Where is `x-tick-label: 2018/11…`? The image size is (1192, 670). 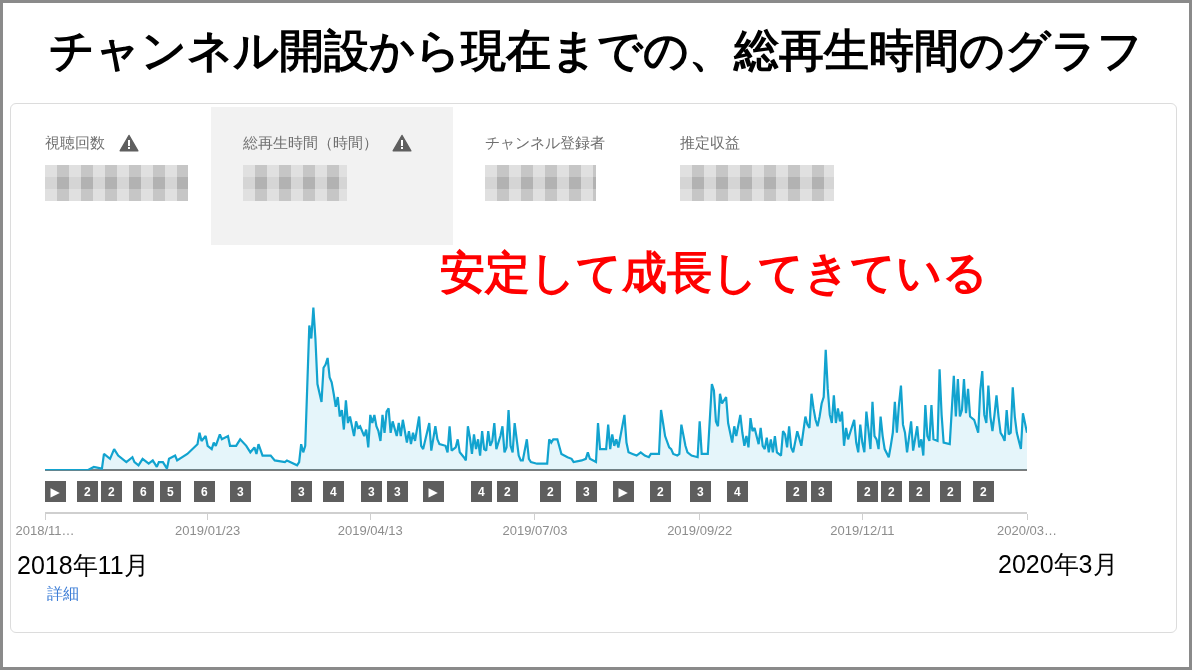
x-tick-label: 2018/11… is located at coordinates (45, 531).